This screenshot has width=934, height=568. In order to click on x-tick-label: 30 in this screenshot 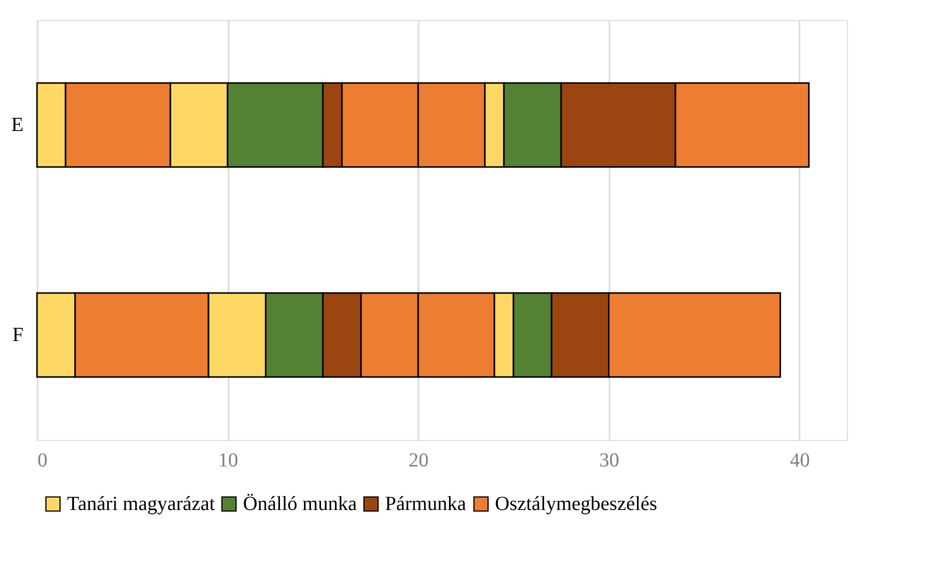, I will do `click(609, 461)`.